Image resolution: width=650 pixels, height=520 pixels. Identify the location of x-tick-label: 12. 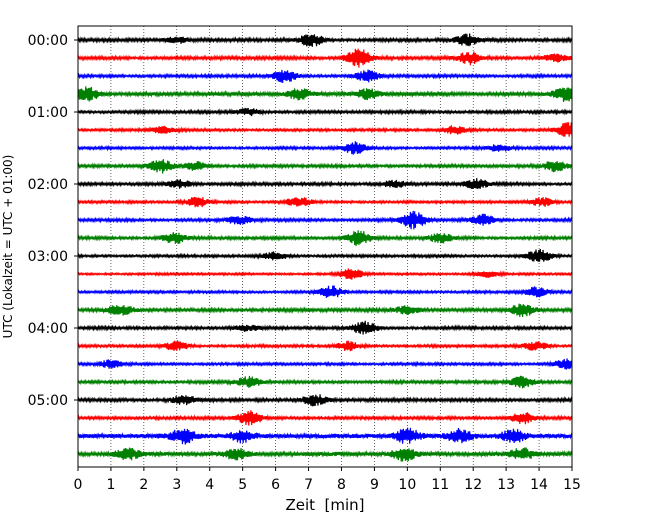
(473, 485).